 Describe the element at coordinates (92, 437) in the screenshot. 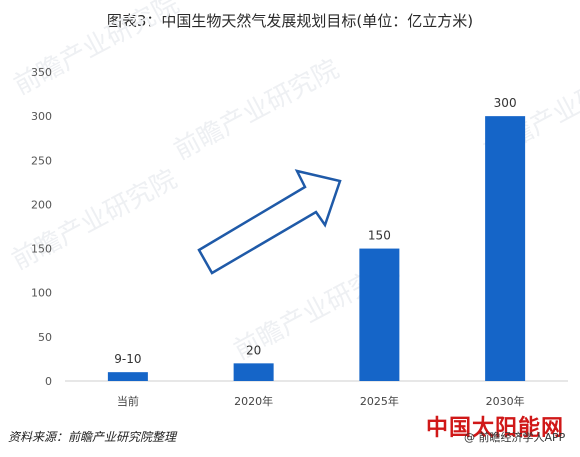

I see `source-note: 资料来源：前瞻产业研究院整理` at that location.